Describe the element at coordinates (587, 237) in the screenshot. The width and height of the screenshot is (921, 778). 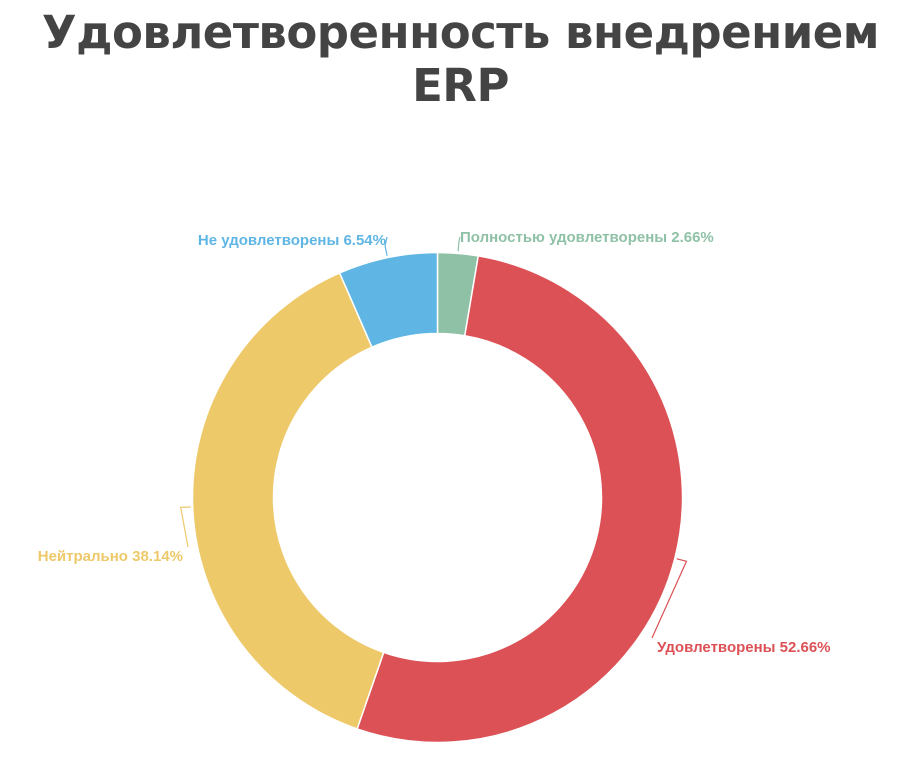
I see `slice-label-0: Полностью удовлетворены 2.66%` at that location.